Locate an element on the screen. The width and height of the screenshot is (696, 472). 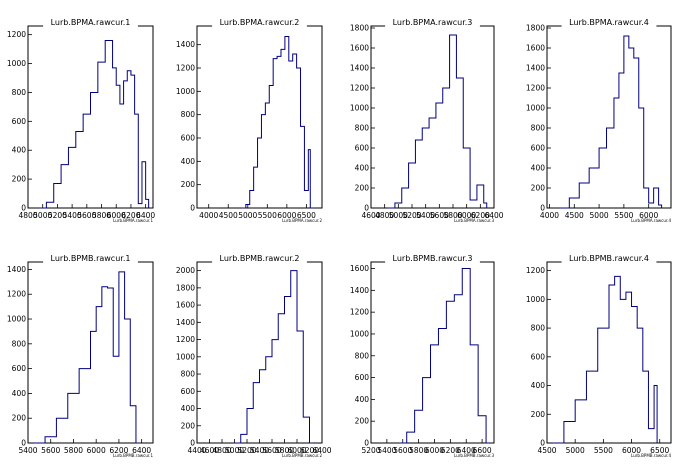
y-tick-label: 2000 is located at coordinates (185, 270).